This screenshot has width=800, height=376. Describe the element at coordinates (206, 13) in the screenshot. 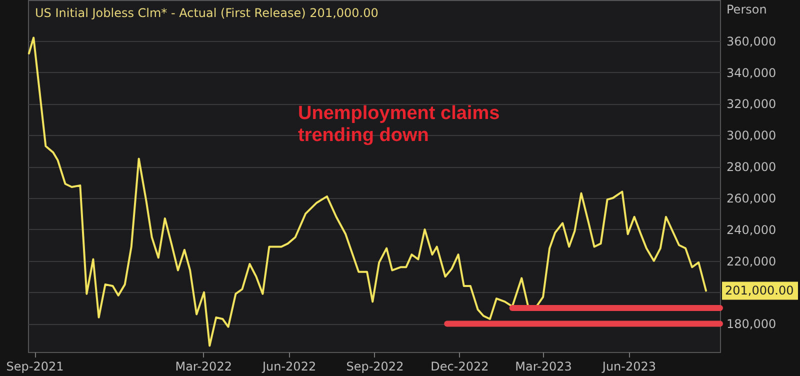

I see `text: US Initial Jobless Clm* - Actual (First Release) 201,000.00` at that location.